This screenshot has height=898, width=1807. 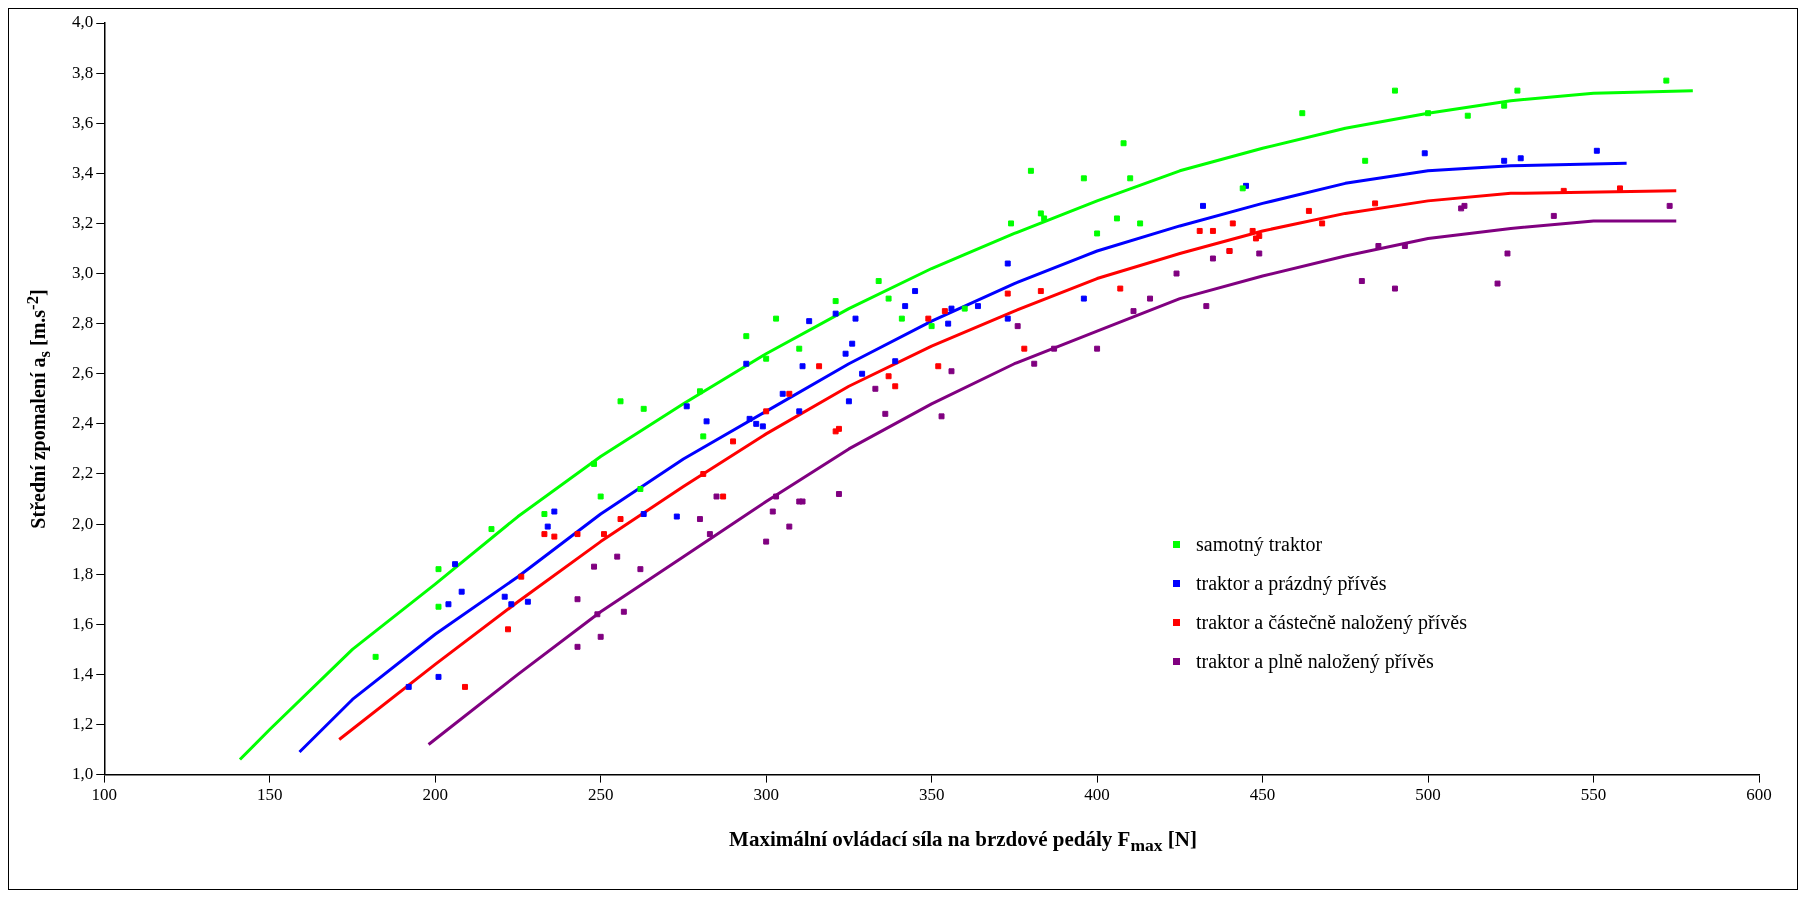 I want to click on y-tick-label: 2,4, so click(x=83, y=423).